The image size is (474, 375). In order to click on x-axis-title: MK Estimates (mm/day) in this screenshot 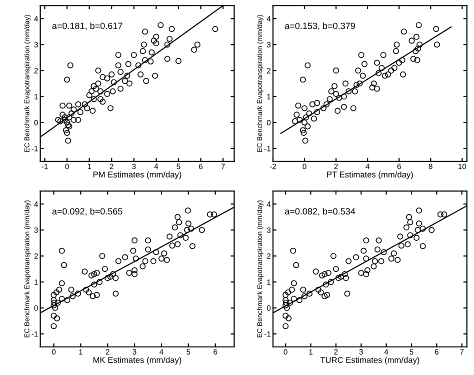, I will do `click(137, 360)`.